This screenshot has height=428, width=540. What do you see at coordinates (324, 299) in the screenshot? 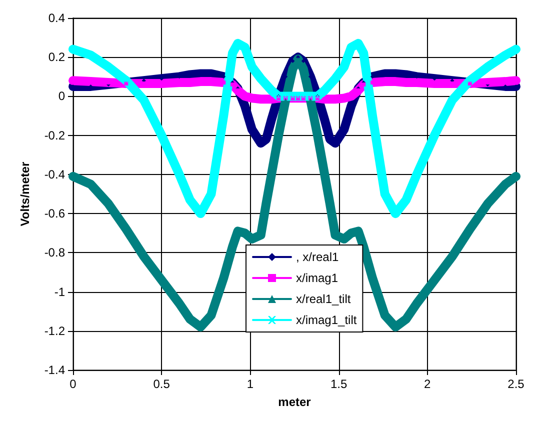
I see `legend-label: x/real1_tilt` at bounding box center [324, 299].